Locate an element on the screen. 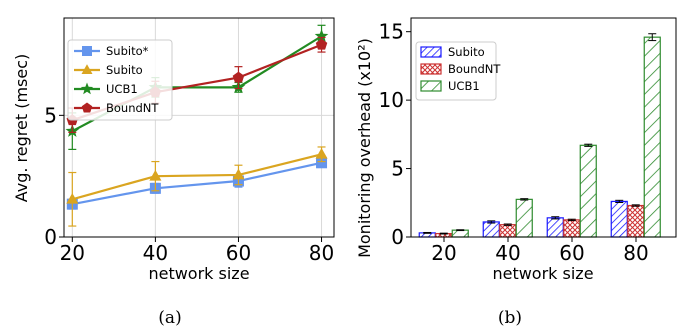 This screenshot has width=683, height=329. y-tick-label: 10 is located at coordinates (391, 100).